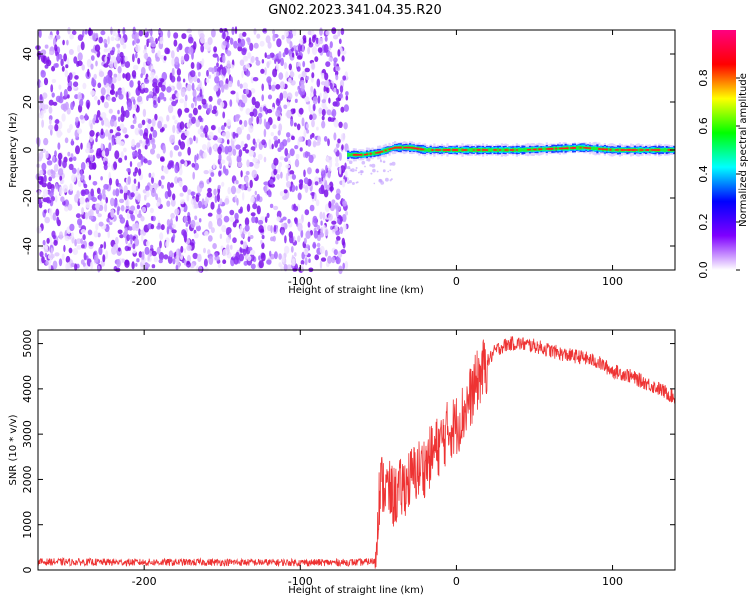  Describe the element at coordinates (718, 174) in the screenshot. I see `colorbar-ticks: 0.0 0.2 0.4 0.6 0.8` at that location.